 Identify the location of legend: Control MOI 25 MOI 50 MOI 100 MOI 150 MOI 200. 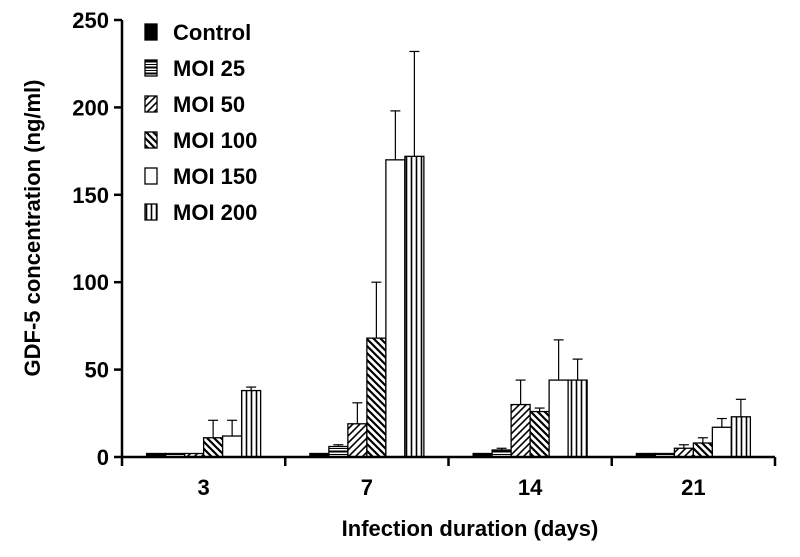
(200, 122).